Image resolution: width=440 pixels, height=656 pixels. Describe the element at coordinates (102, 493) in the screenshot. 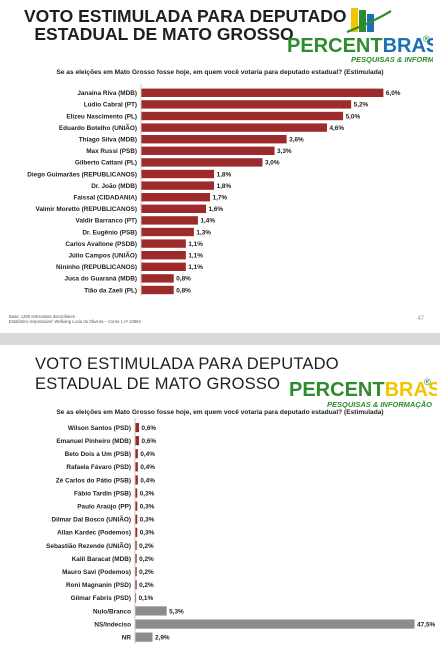

I see `category-label: Fábio Tardin (PSB)` at that location.